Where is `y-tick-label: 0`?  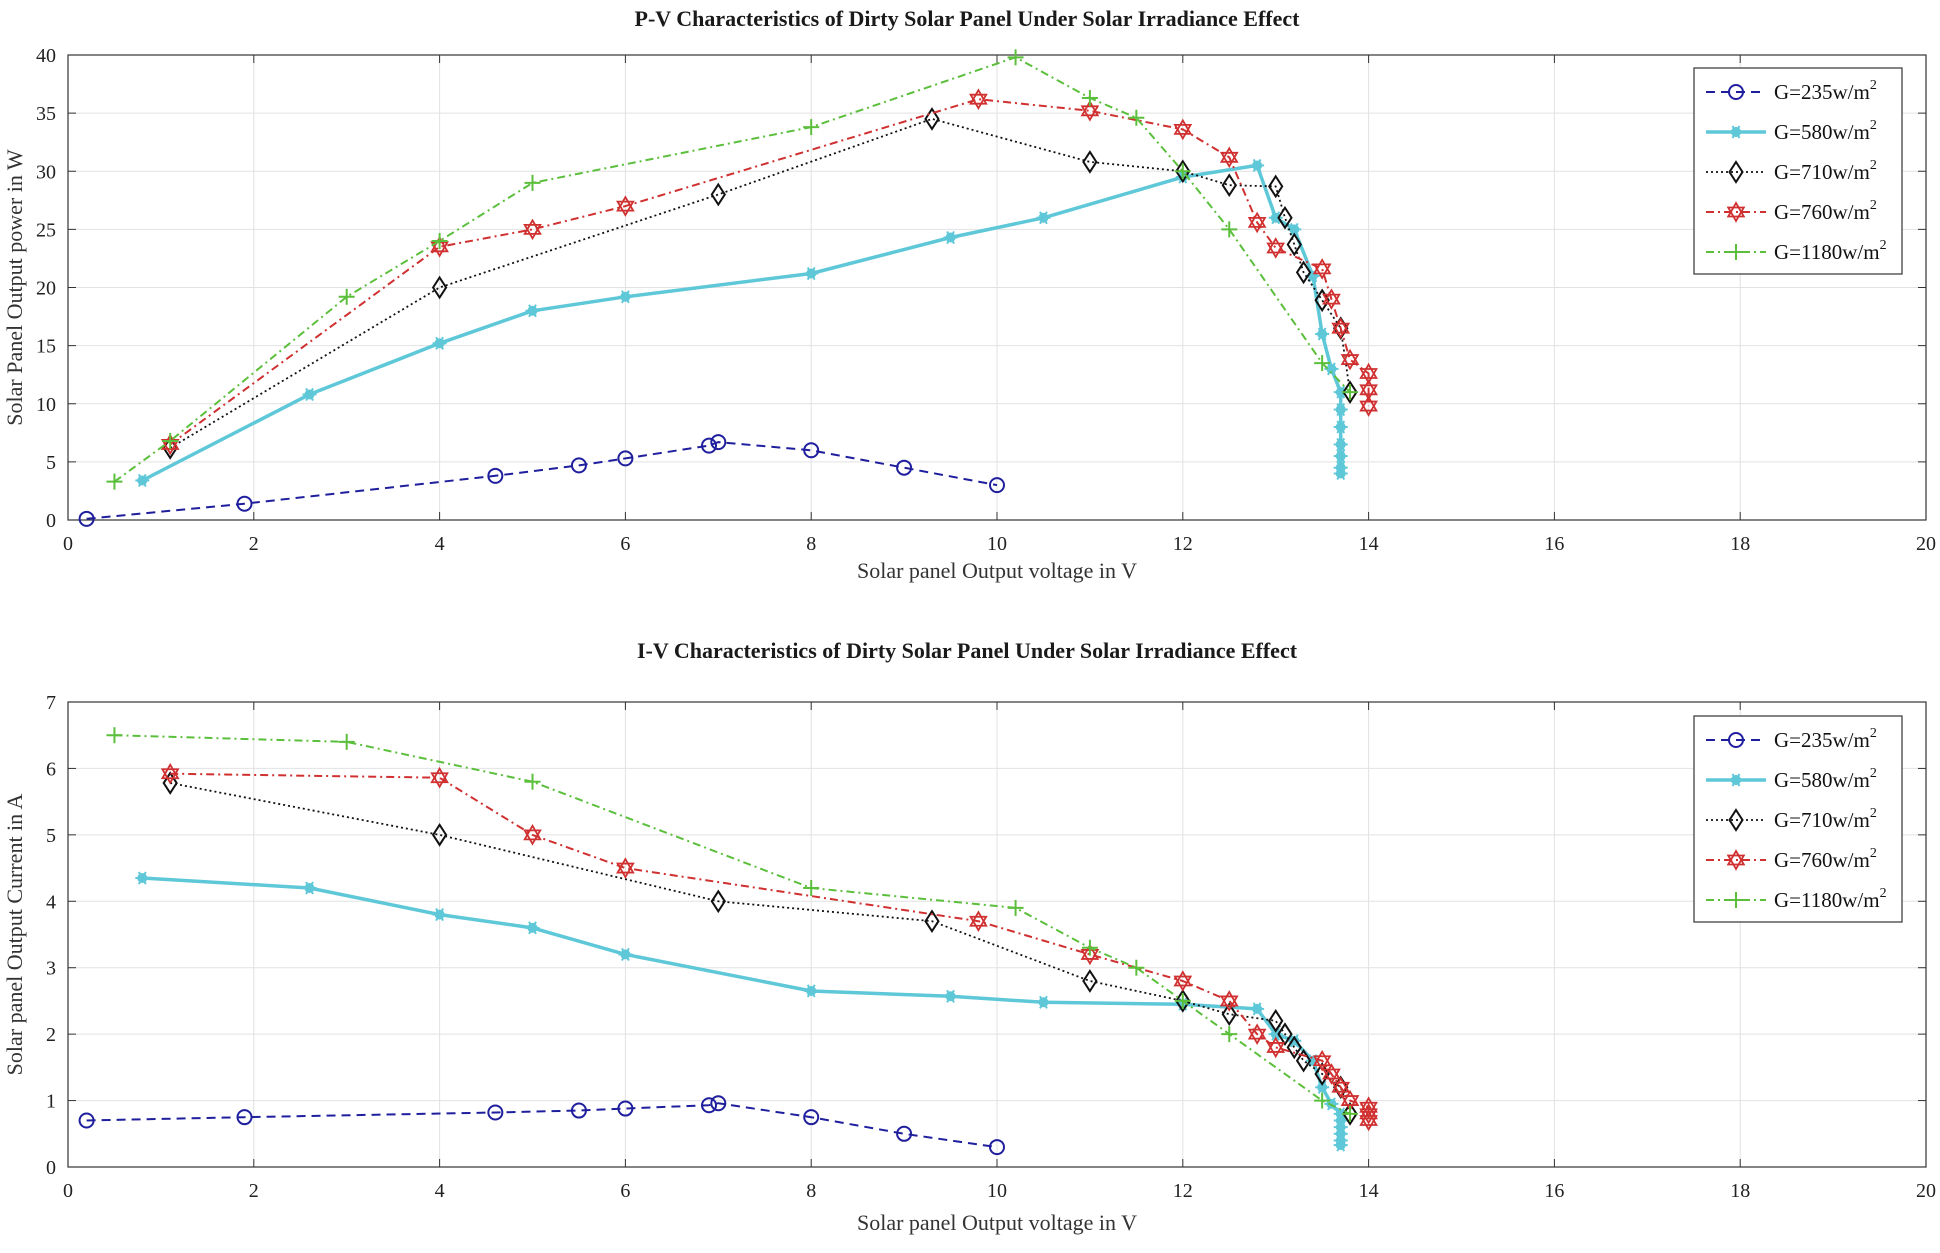
y-tick-label: 0 is located at coordinates (51, 521).